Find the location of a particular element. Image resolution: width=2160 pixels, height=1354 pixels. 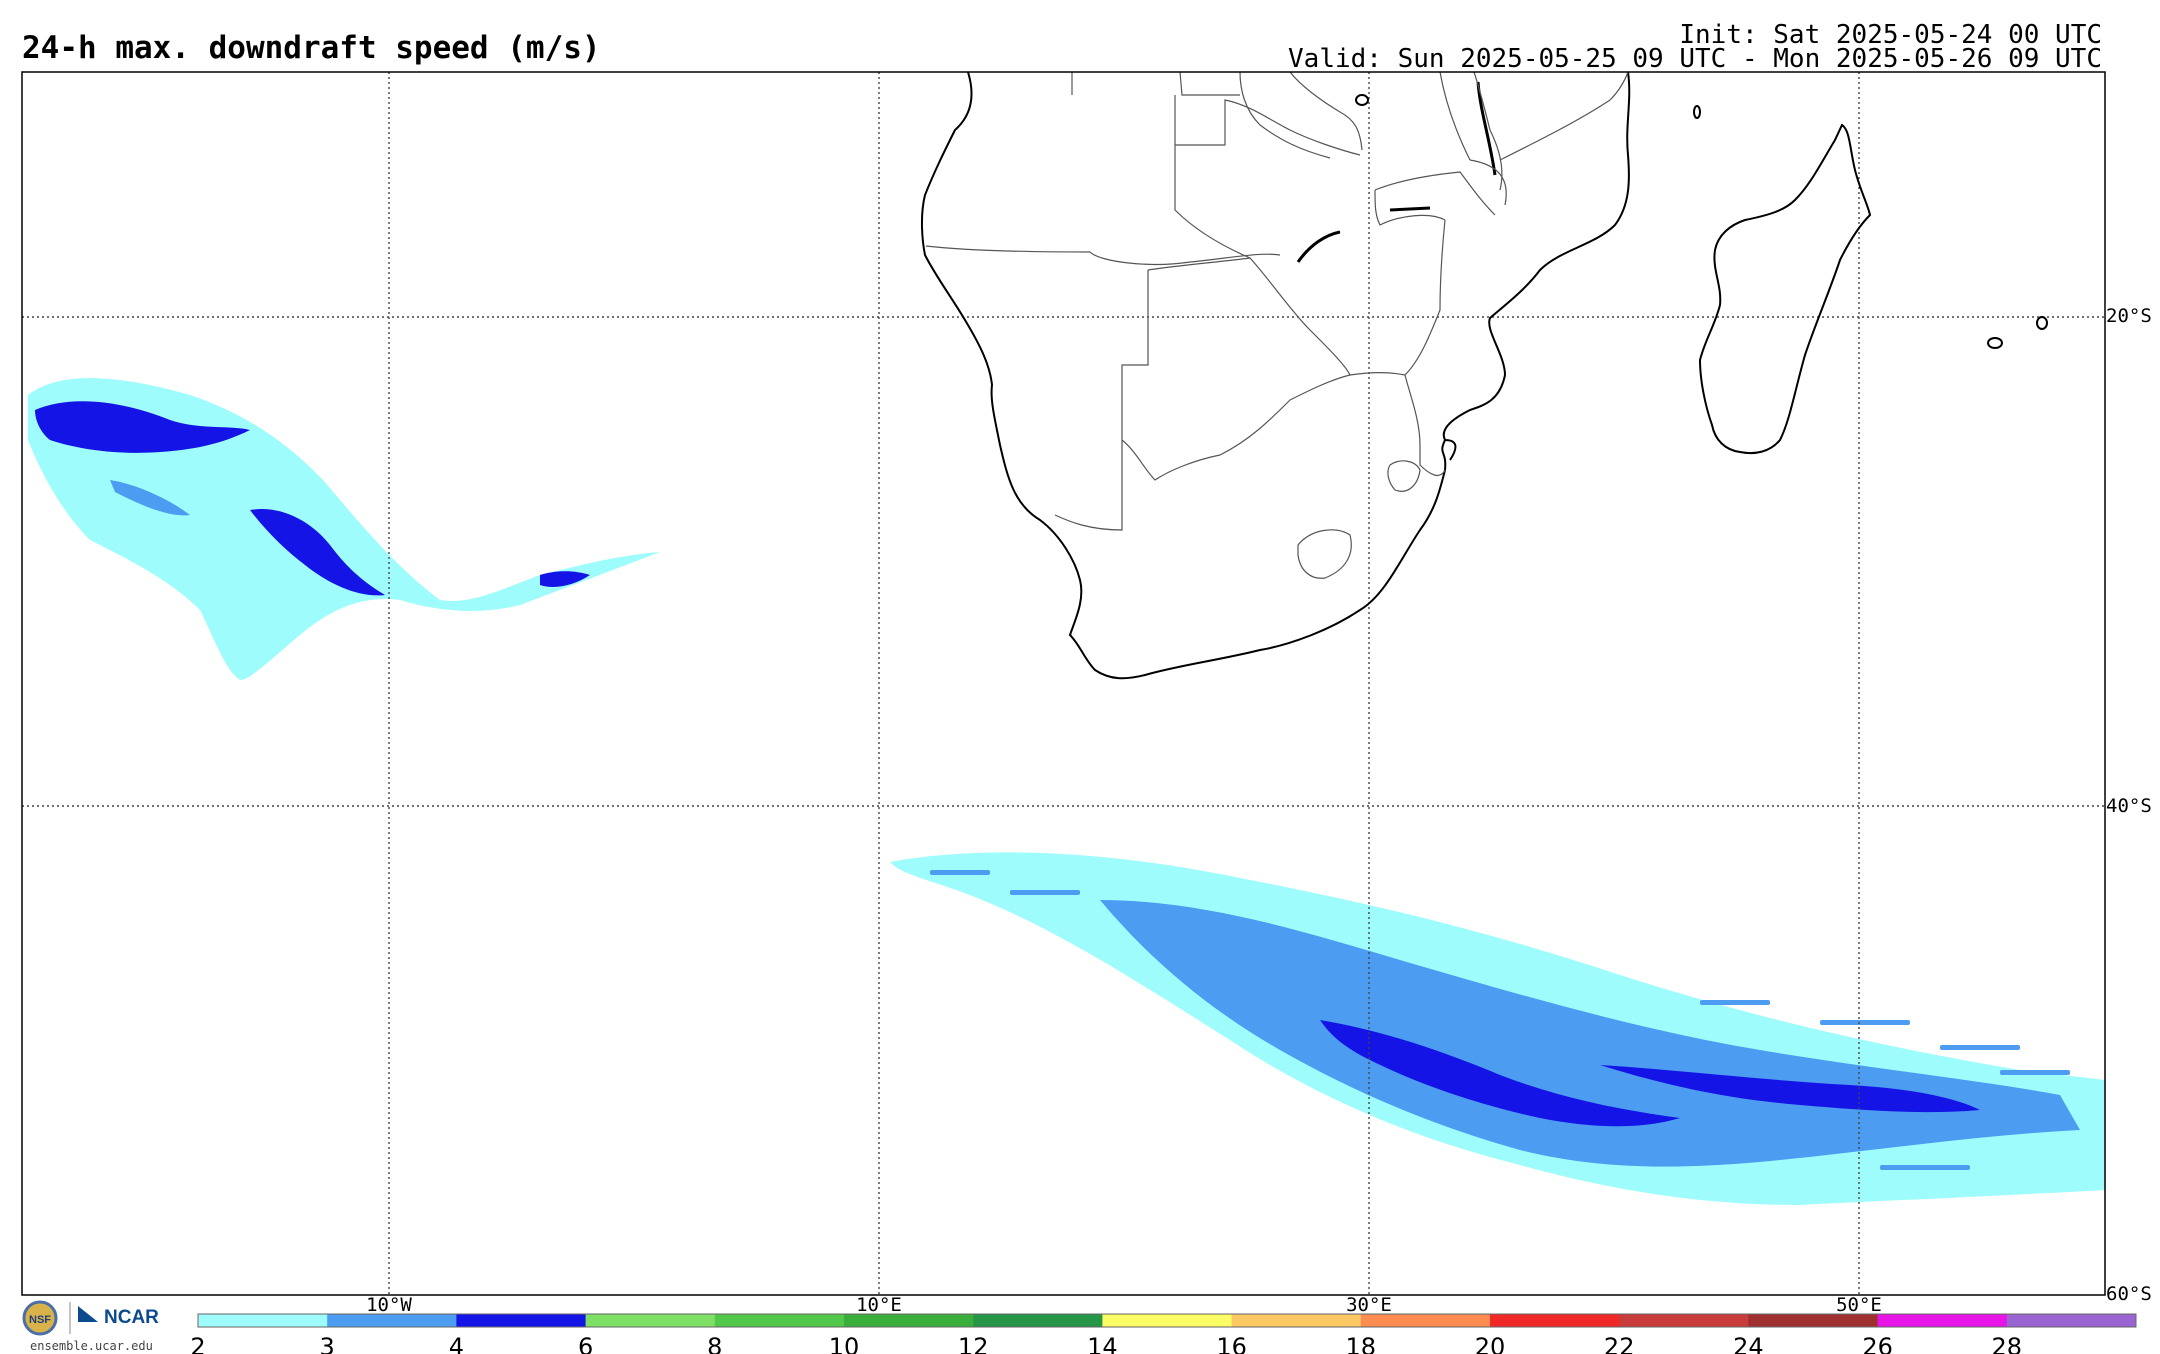

africa-coastline is located at coordinates (1276, 375).